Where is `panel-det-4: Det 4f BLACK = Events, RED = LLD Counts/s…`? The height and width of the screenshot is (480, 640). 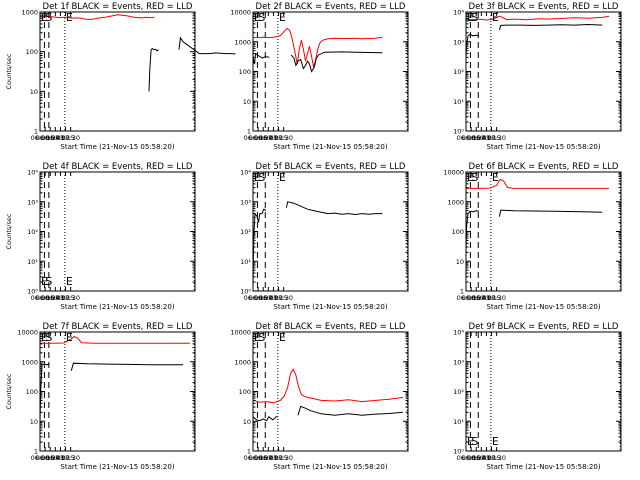
panel-det-4: Det 4f BLACK = Events, RED = LLD Counts/s… is located at coordinates (100, 236).